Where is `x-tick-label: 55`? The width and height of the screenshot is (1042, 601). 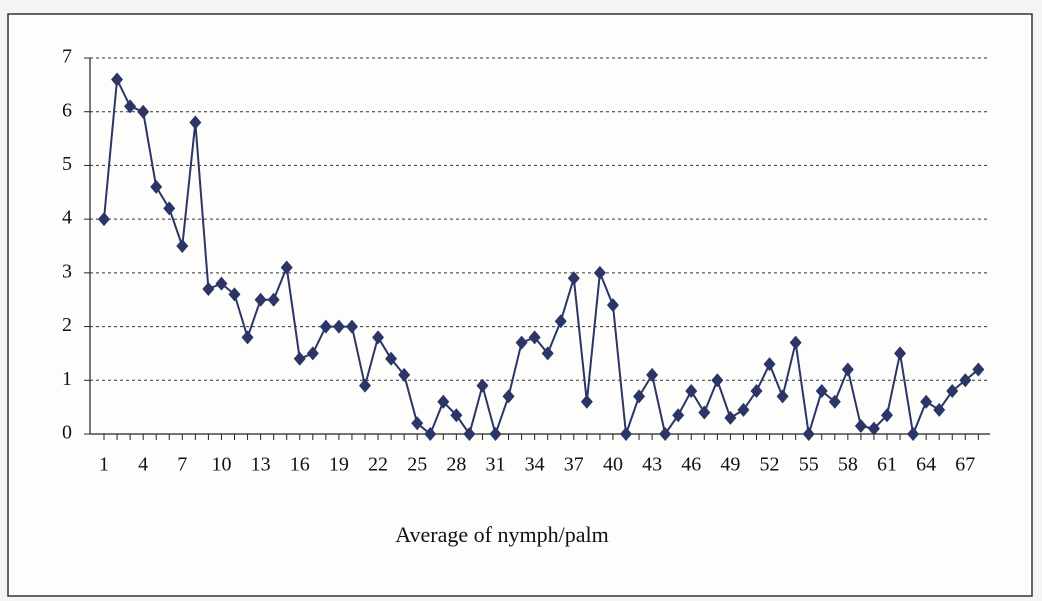
x-tick-label: 55 is located at coordinates (809, 465).